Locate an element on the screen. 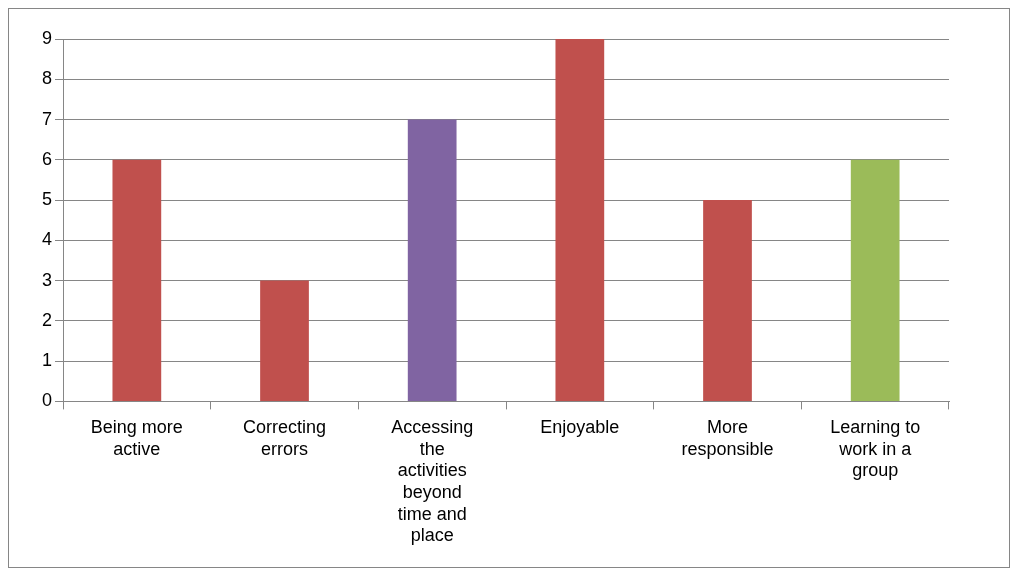  x-tick-label: Being more active is located at coordinates (136, 438).